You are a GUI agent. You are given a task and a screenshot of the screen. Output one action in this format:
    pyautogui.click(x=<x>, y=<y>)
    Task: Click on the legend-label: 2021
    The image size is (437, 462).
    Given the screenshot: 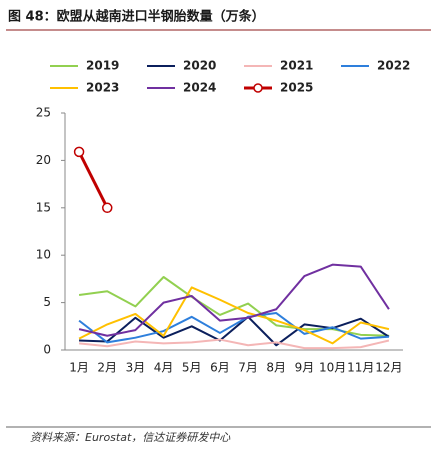 What is the action you would take?
    pyautogui.click(x=296, y=66)
    